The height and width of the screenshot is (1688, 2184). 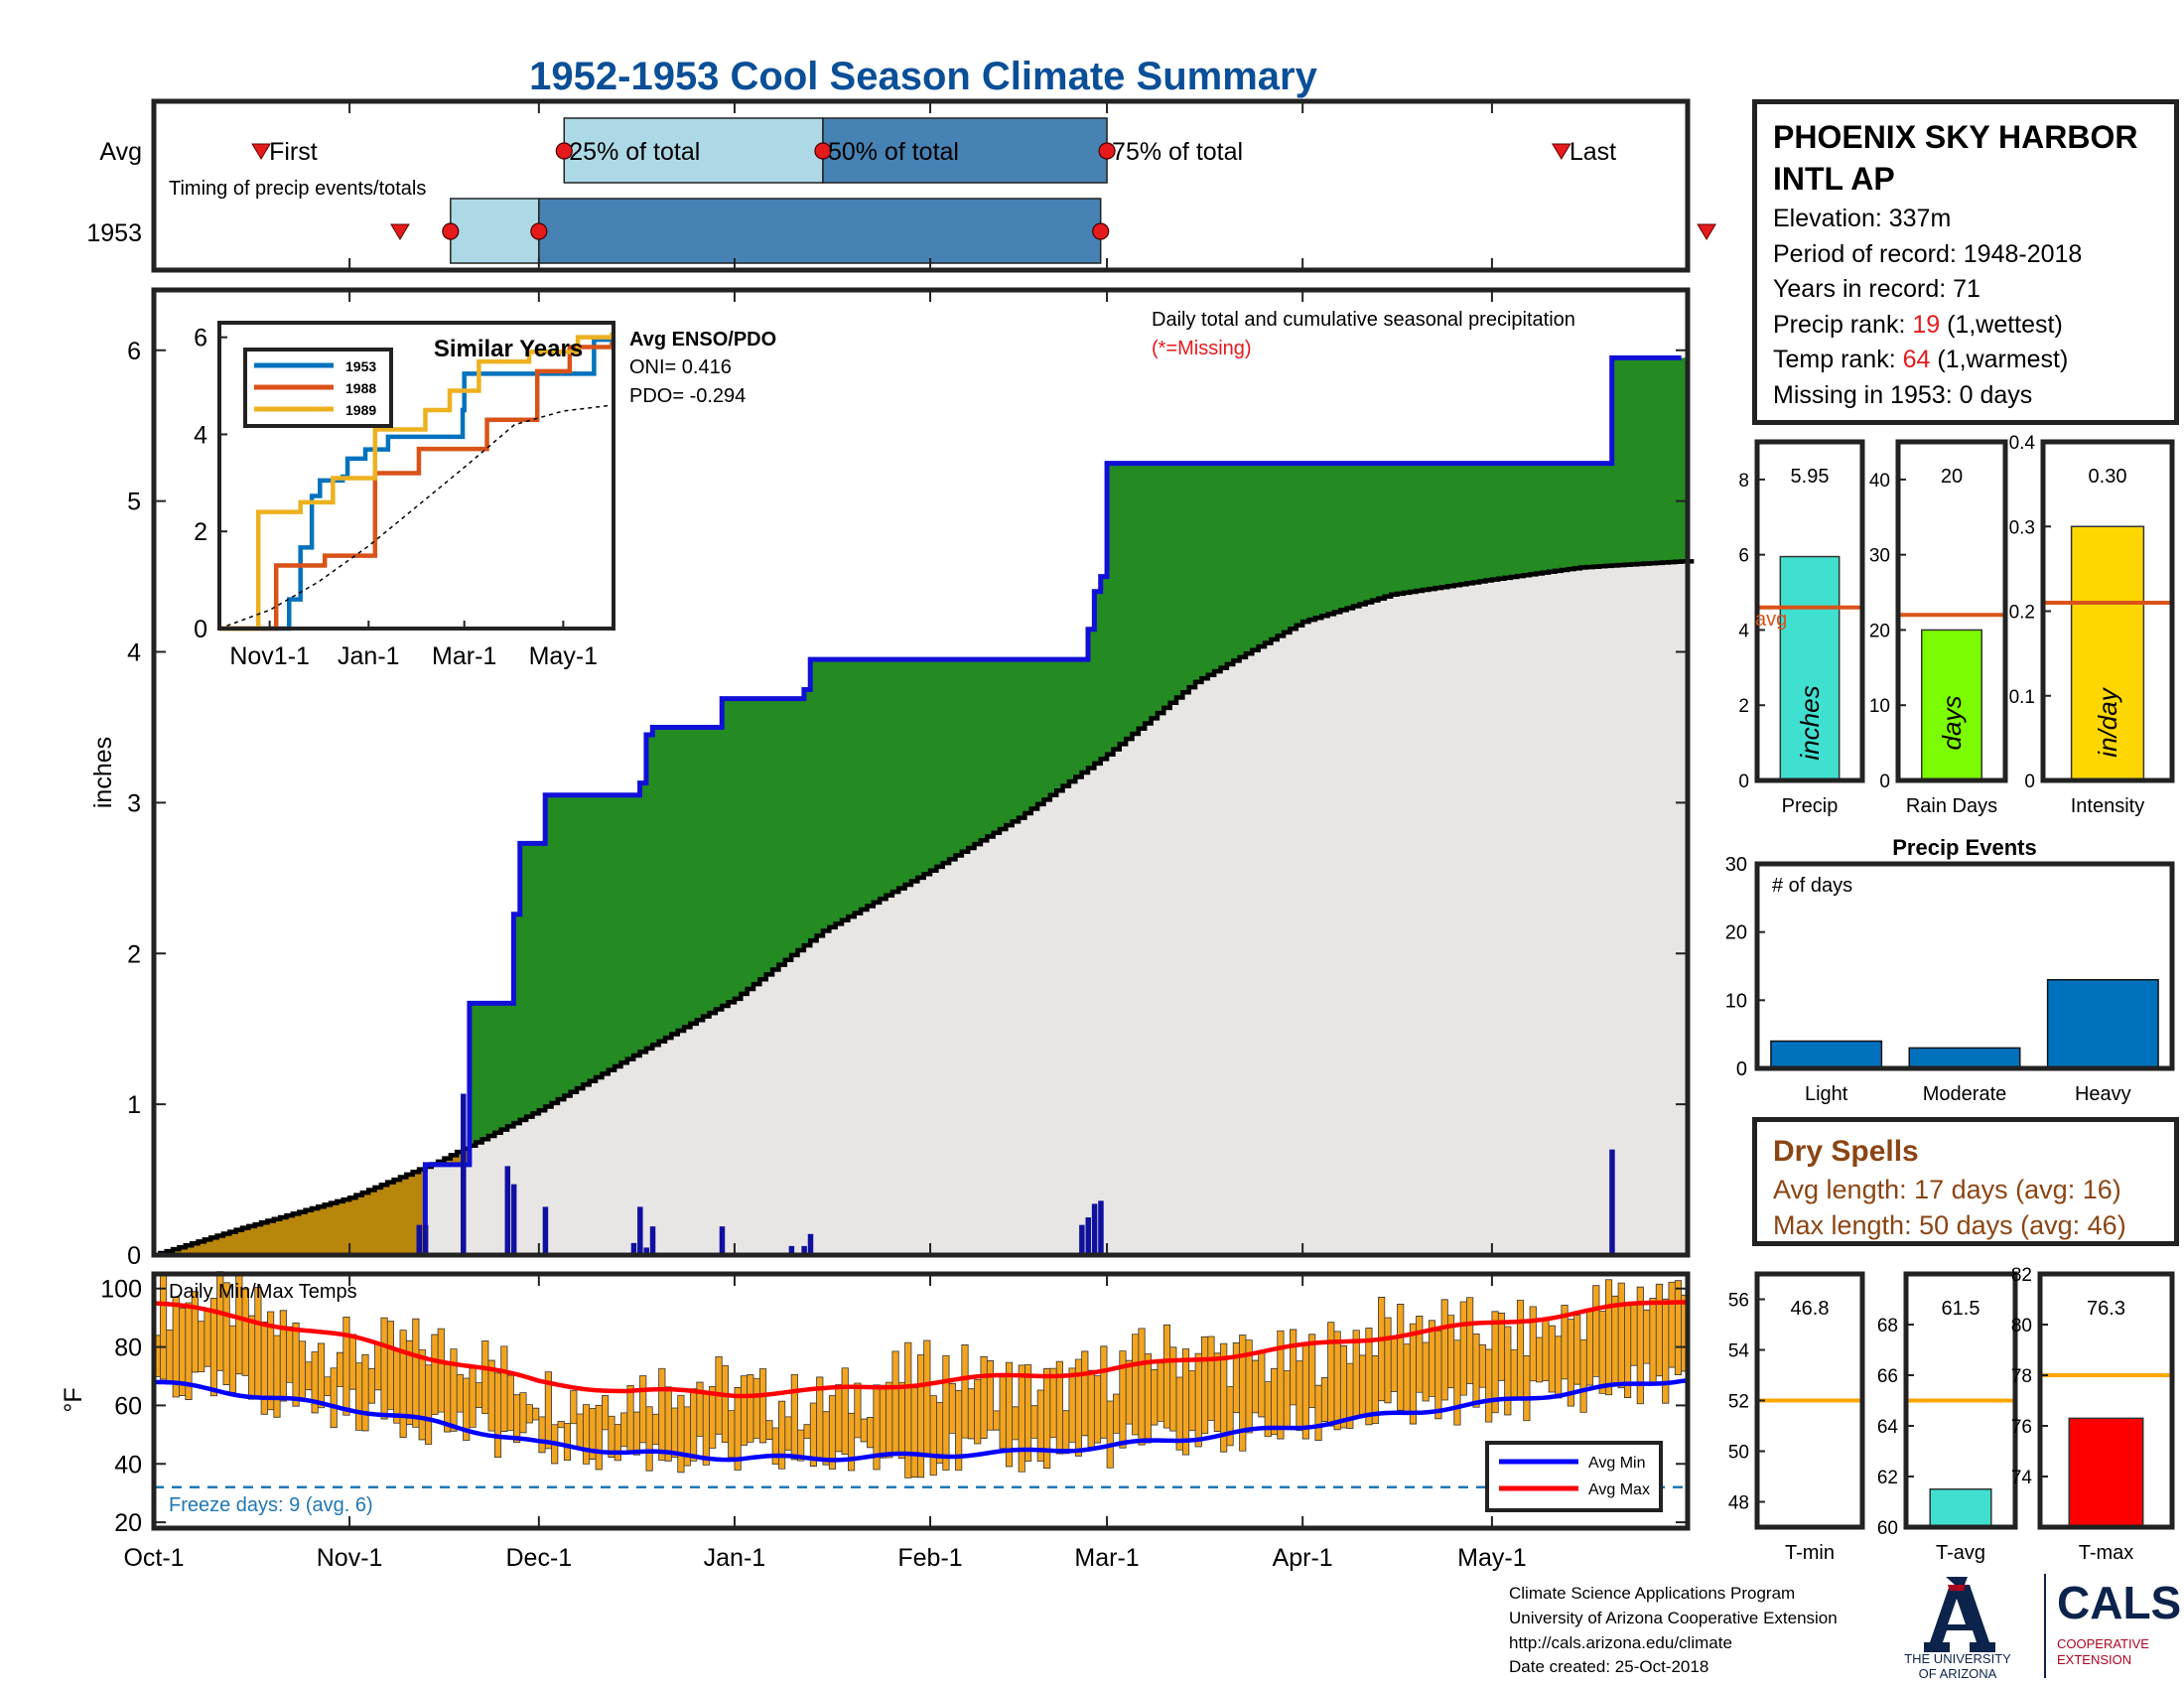 I want to click on station-name-line-1: PHOENIX SKY HARBOR, so click(x=1955, y=137).